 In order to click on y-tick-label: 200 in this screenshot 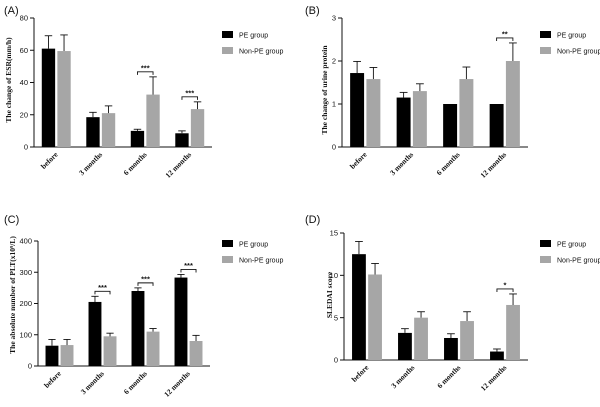, I will do `click(25, 303)`.